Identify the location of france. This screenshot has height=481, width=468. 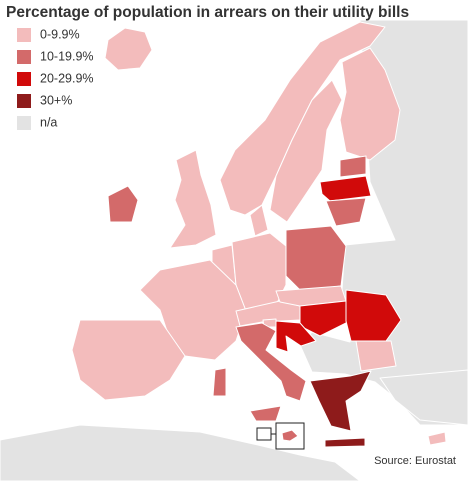
(193, 310).